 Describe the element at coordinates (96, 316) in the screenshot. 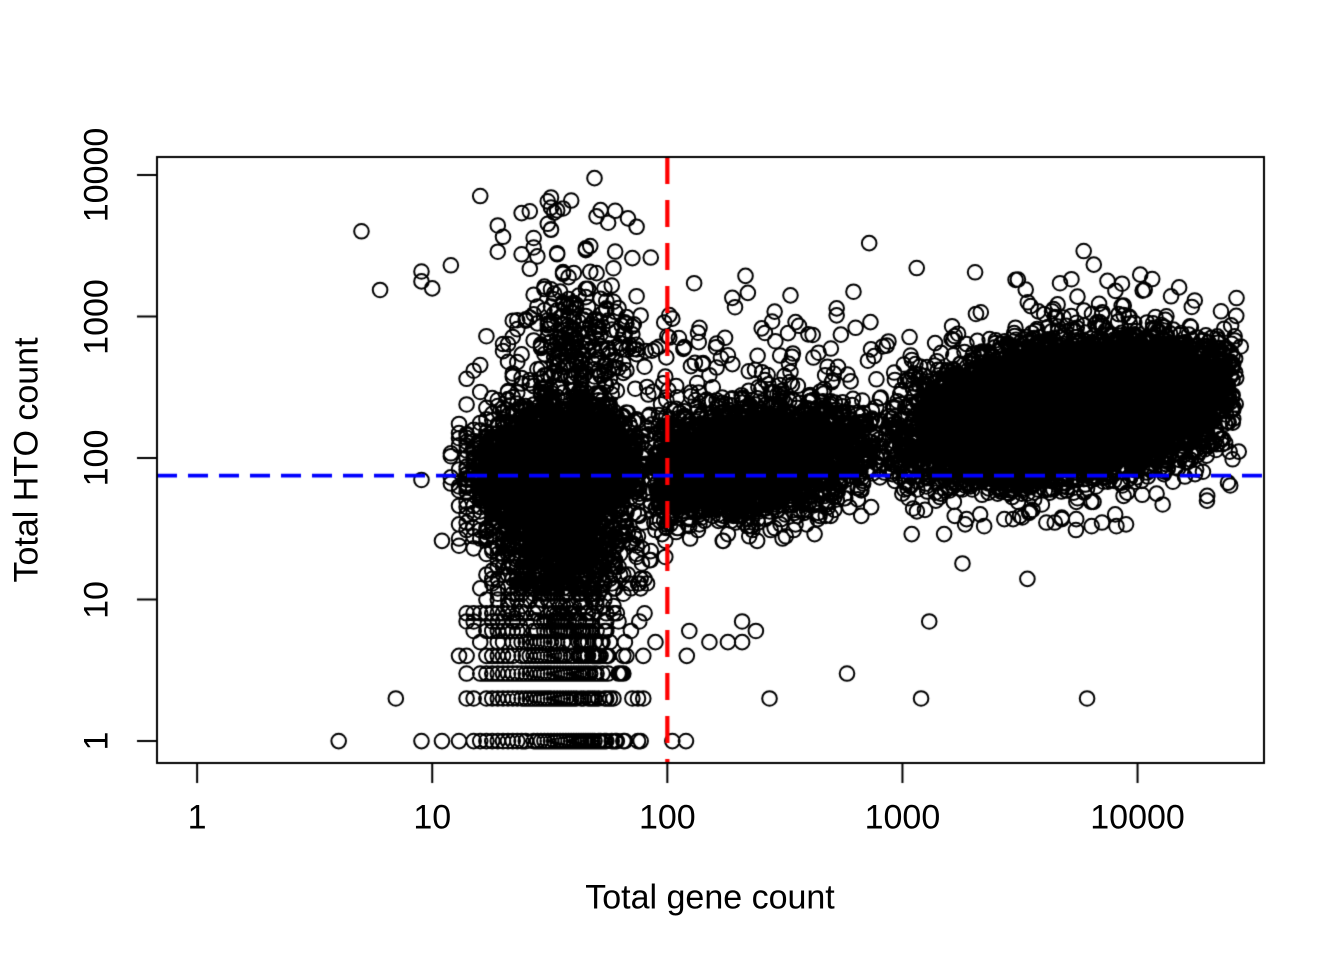

I see `y-tick-label: 1000` at that location.